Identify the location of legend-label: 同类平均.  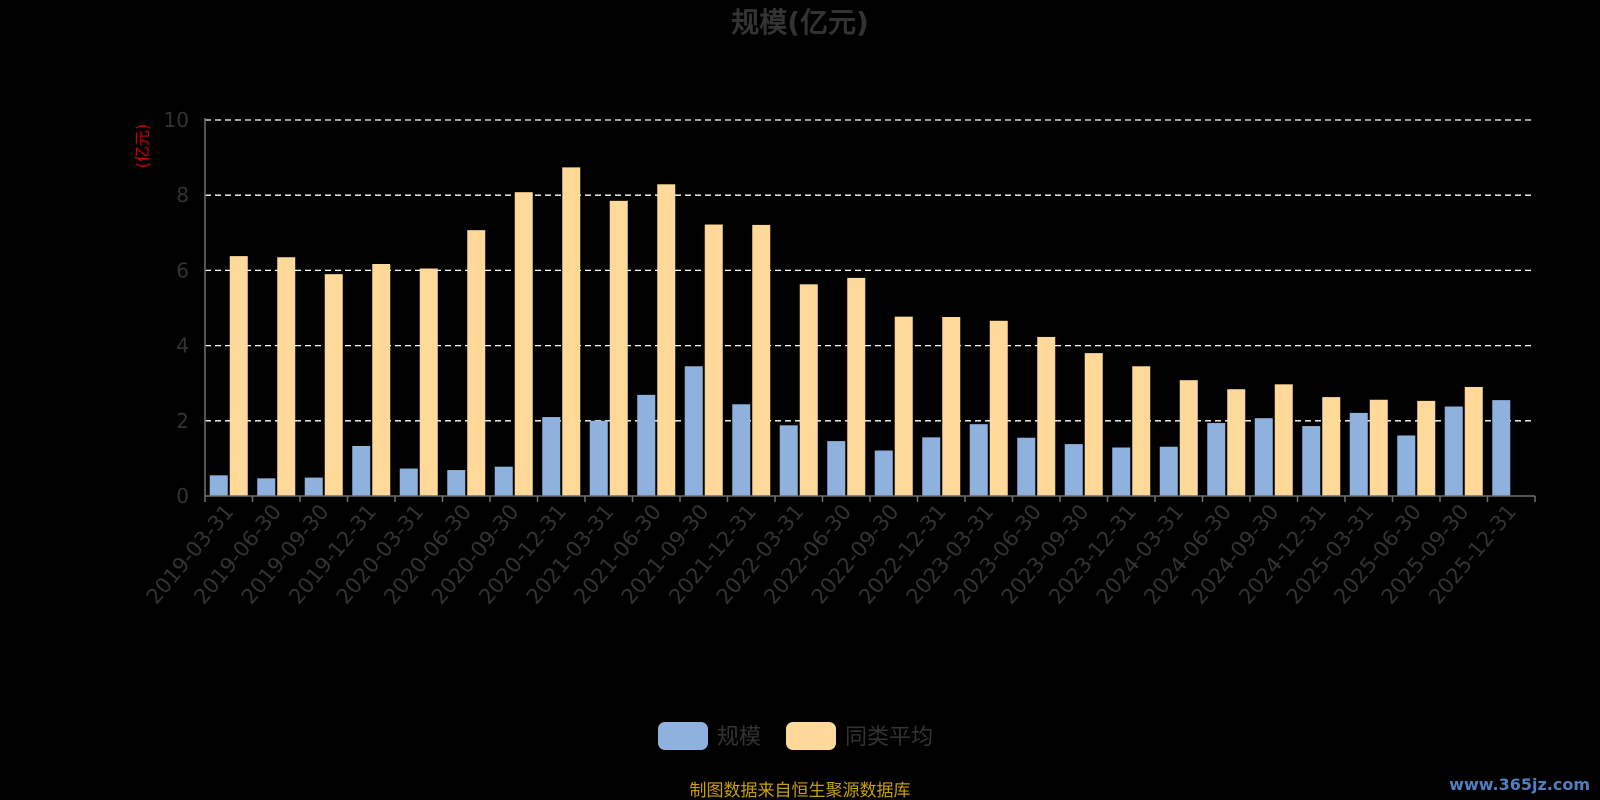
(889, 737).